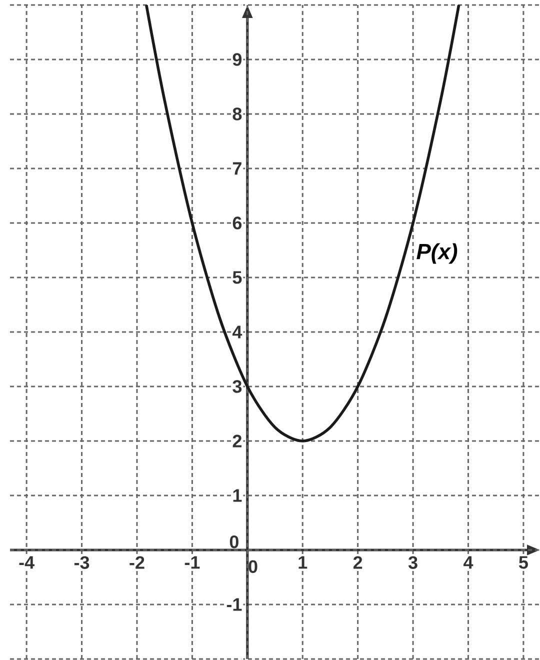 Image resolution: width=540 pixels, height=660 pixels. Describe the element at coordinates (237, 332) in the screenshot. I see `y-tick-label: 4` at that location.